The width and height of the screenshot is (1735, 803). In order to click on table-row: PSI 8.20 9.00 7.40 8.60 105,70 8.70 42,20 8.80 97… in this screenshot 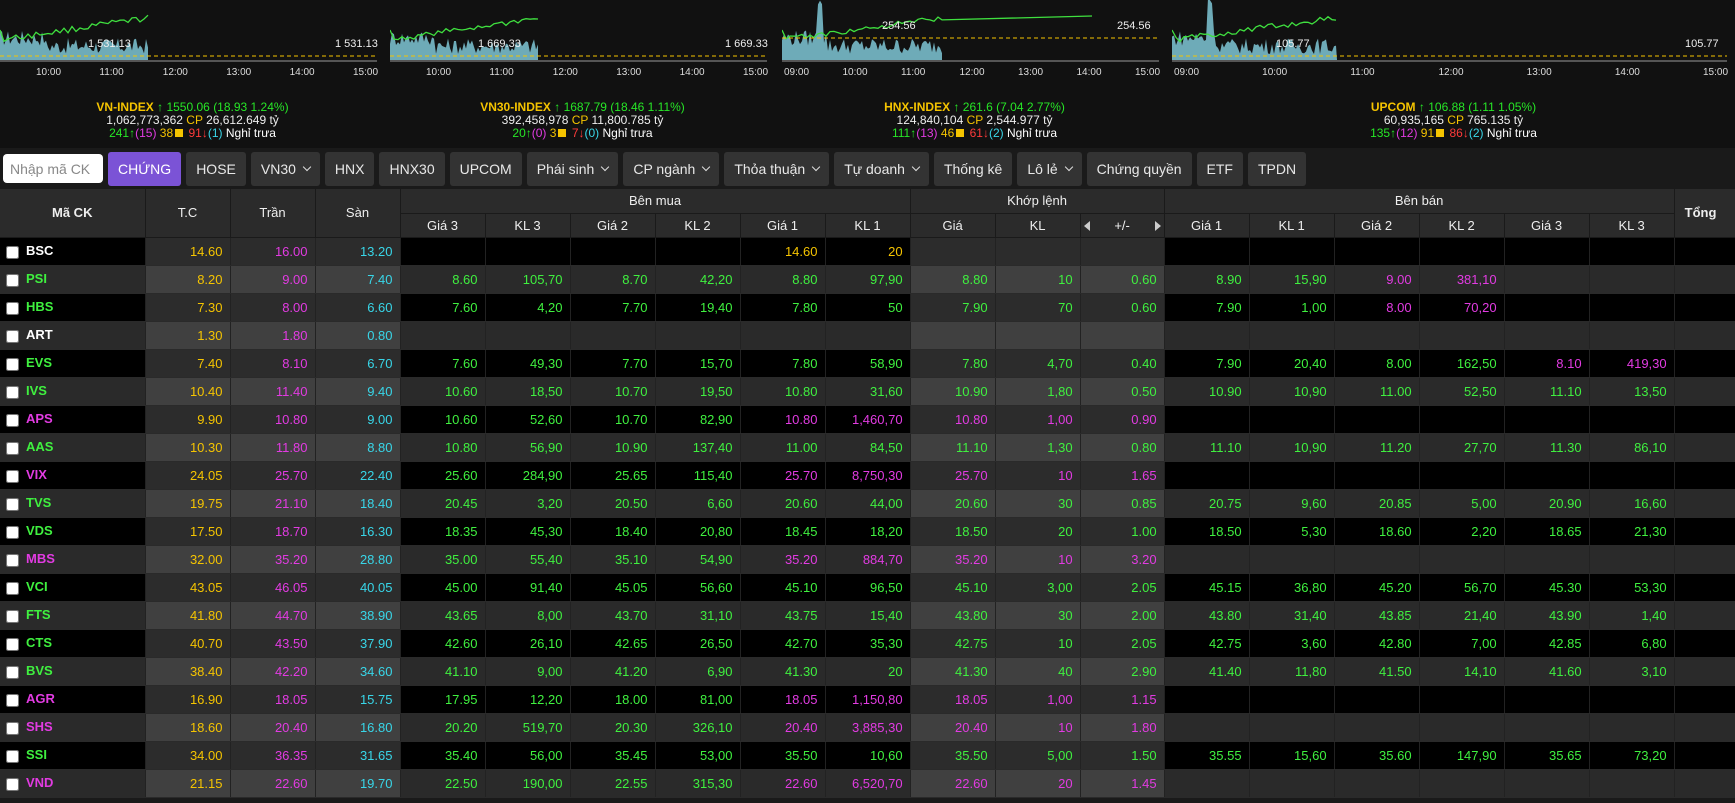, I will do `click(867, 279)`.